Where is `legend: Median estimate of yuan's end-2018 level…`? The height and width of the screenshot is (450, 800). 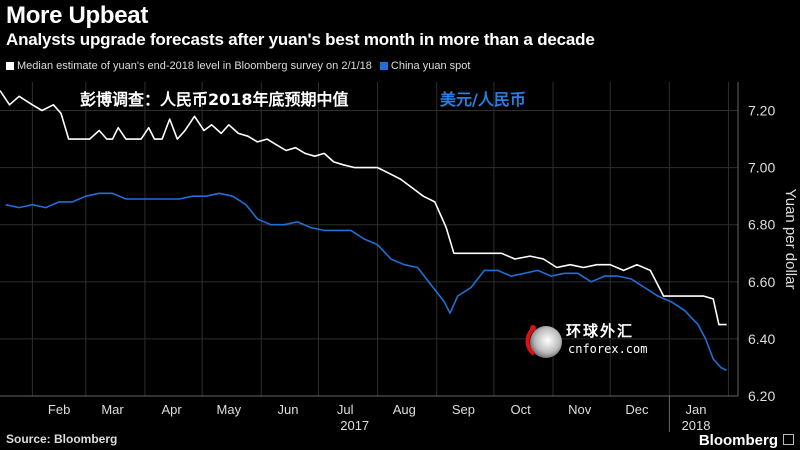
legend: Median estimate of yuan's end-2018 level… is located at coordinates (238, 66).